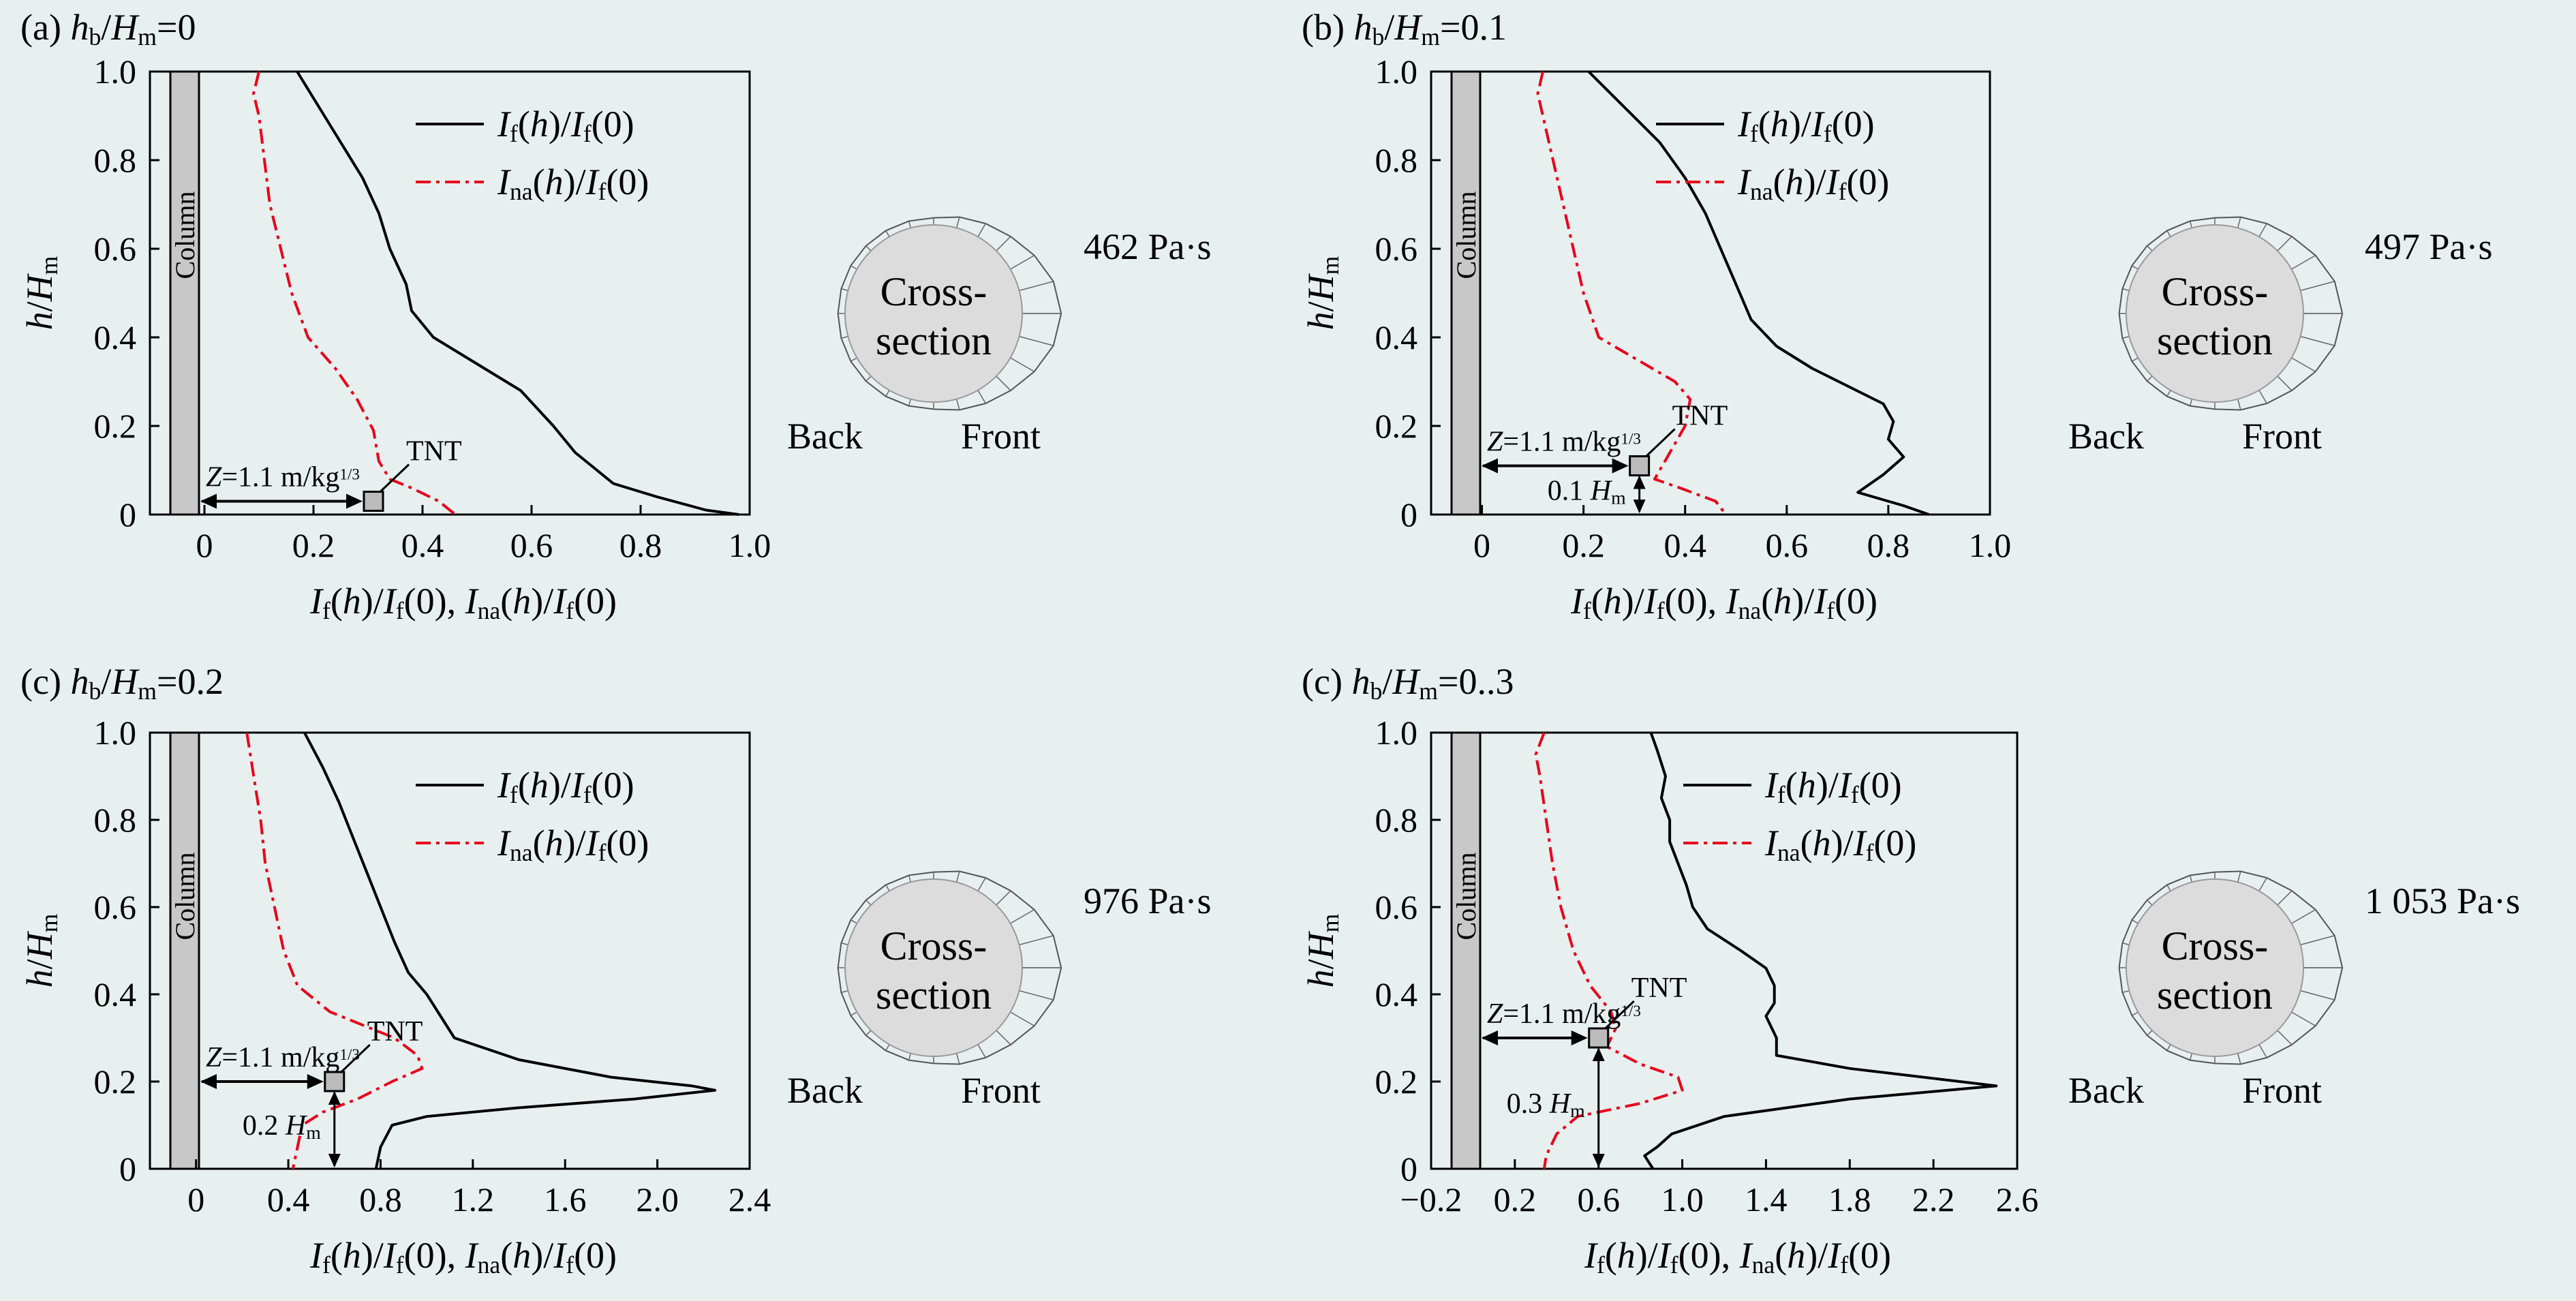 This screenshot has height=1301, width=2576. Describe the element at coordinates (2215, 967) in the screenshot. I see `cross-section-circle` at that location.